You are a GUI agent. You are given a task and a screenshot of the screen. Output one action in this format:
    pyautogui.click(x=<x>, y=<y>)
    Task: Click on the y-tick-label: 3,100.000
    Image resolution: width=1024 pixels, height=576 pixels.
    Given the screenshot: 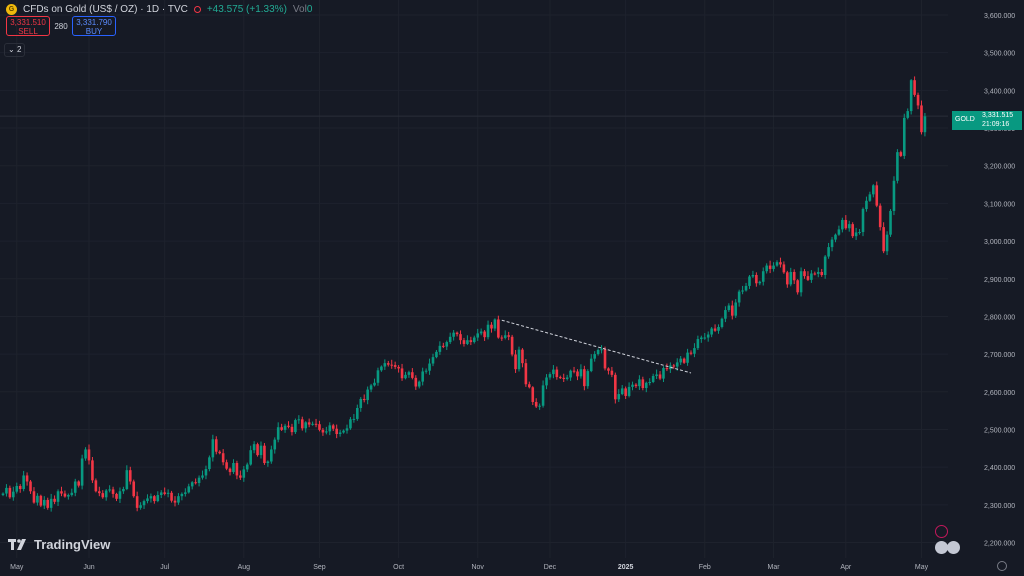 What is the action you would take?
    pyautogui.click(x=999, y=204)
    